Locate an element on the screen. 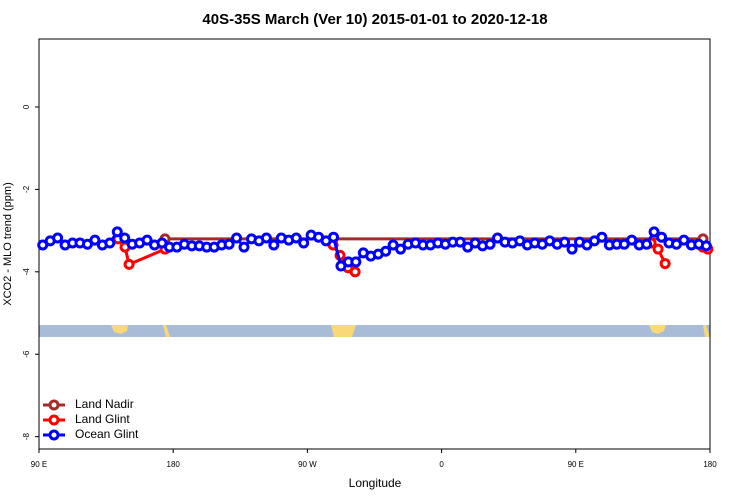 This screenshot has height=500, width=750. y-tick-label: -2 is located at coordinates (26, 189).